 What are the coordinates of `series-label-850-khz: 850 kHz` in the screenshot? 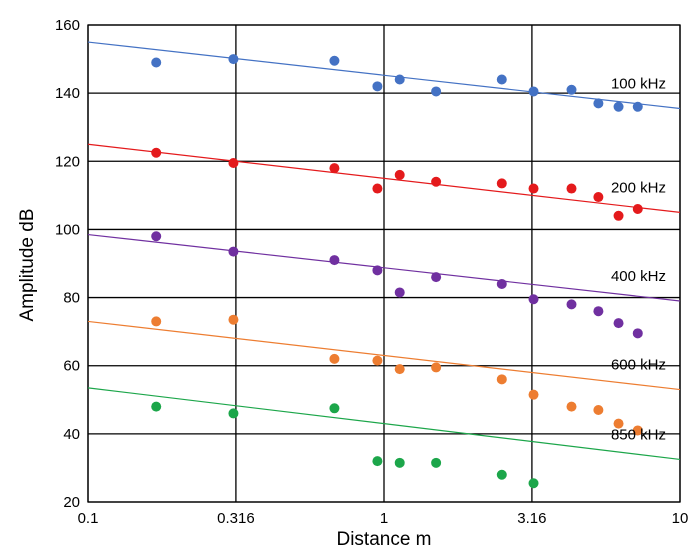 It's located at (638, 434).